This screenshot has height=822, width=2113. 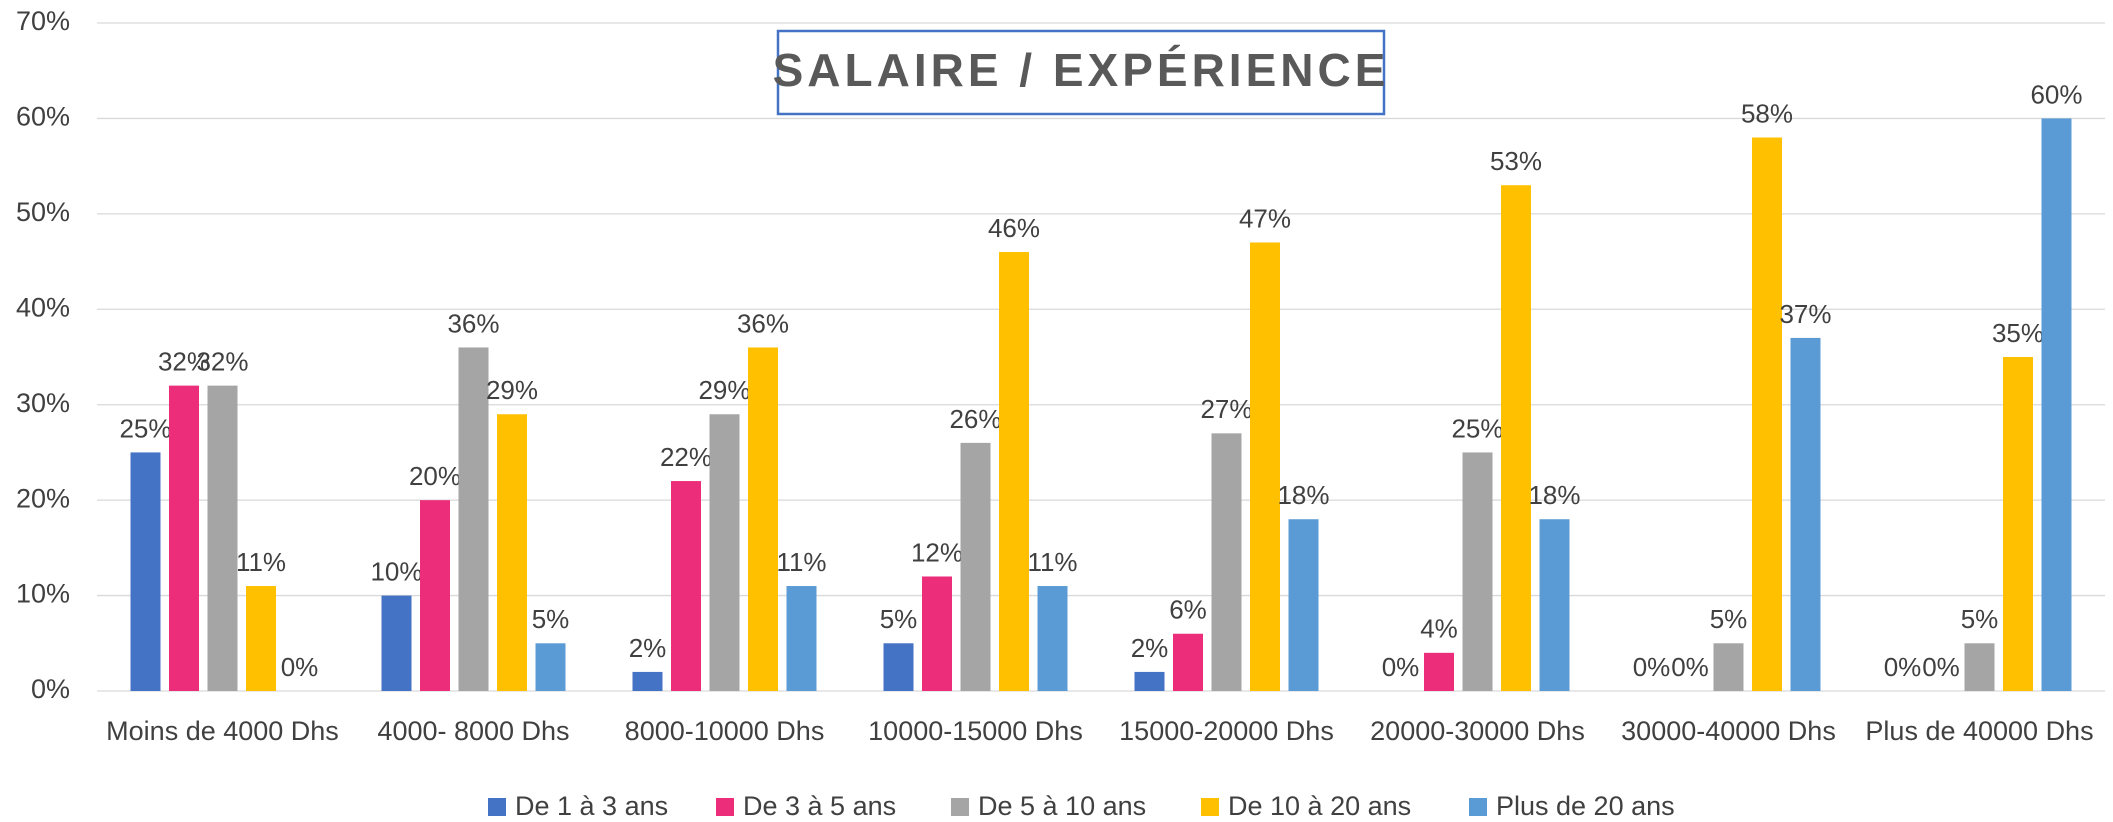 I want to click on y-tick-label: 0%, so click(x=50, y=689).